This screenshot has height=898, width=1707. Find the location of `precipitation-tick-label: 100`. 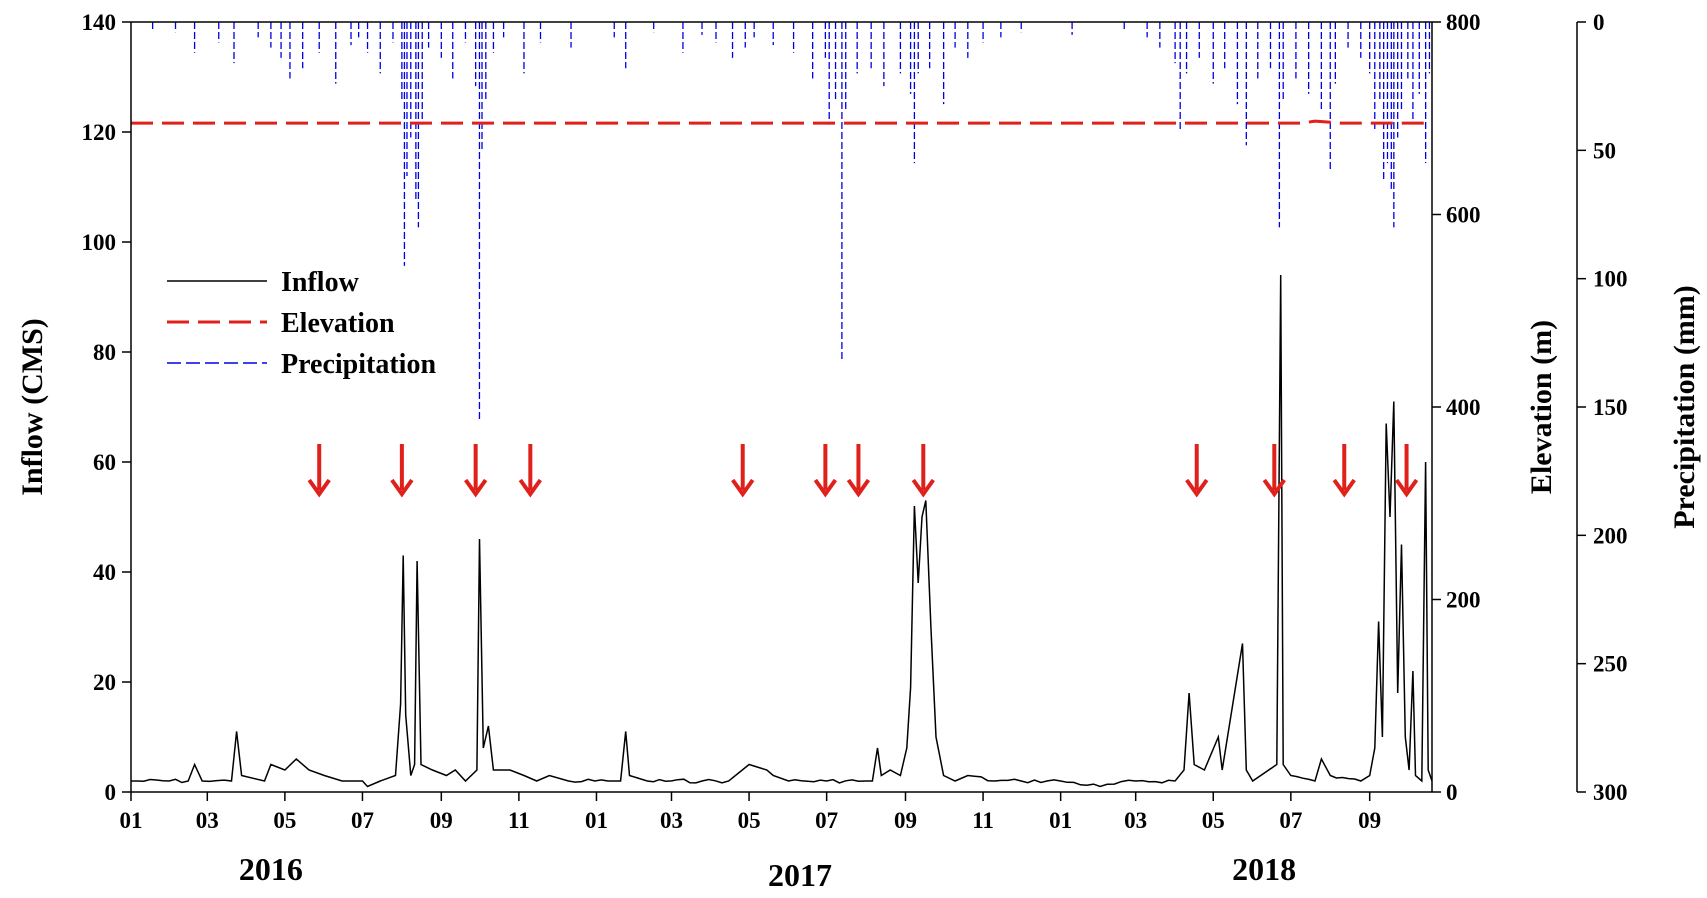

precipitation-tick-label: 100 is located at coordinates (1610, 279).